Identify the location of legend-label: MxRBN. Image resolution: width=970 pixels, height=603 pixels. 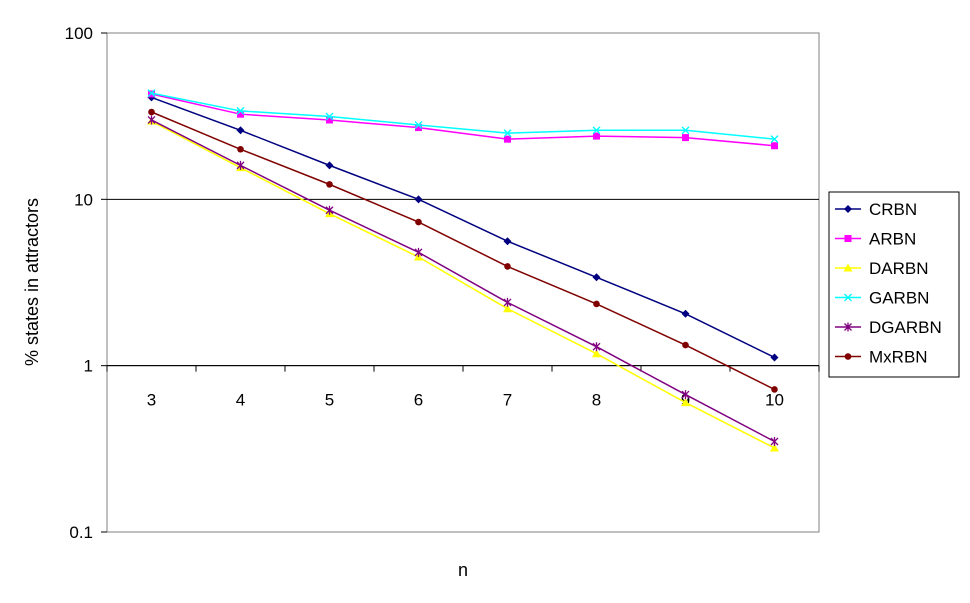
(898, 357).